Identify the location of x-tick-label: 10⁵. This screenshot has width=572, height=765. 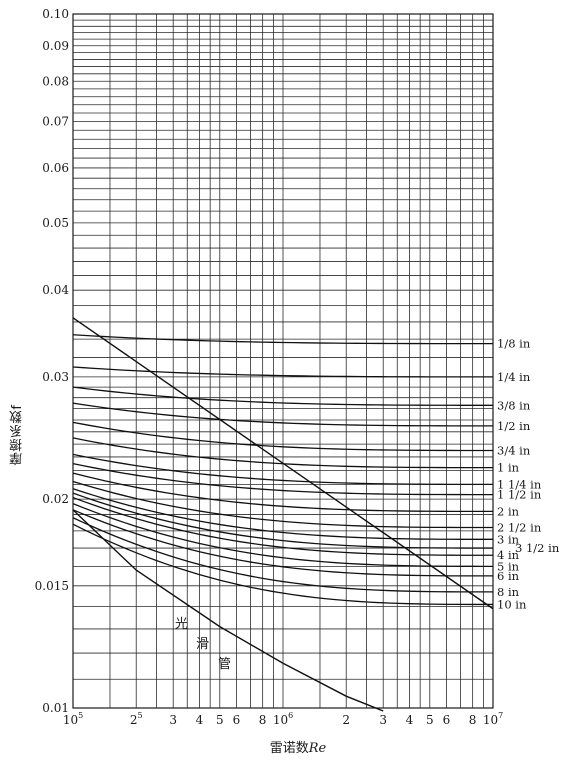
(73, 719).